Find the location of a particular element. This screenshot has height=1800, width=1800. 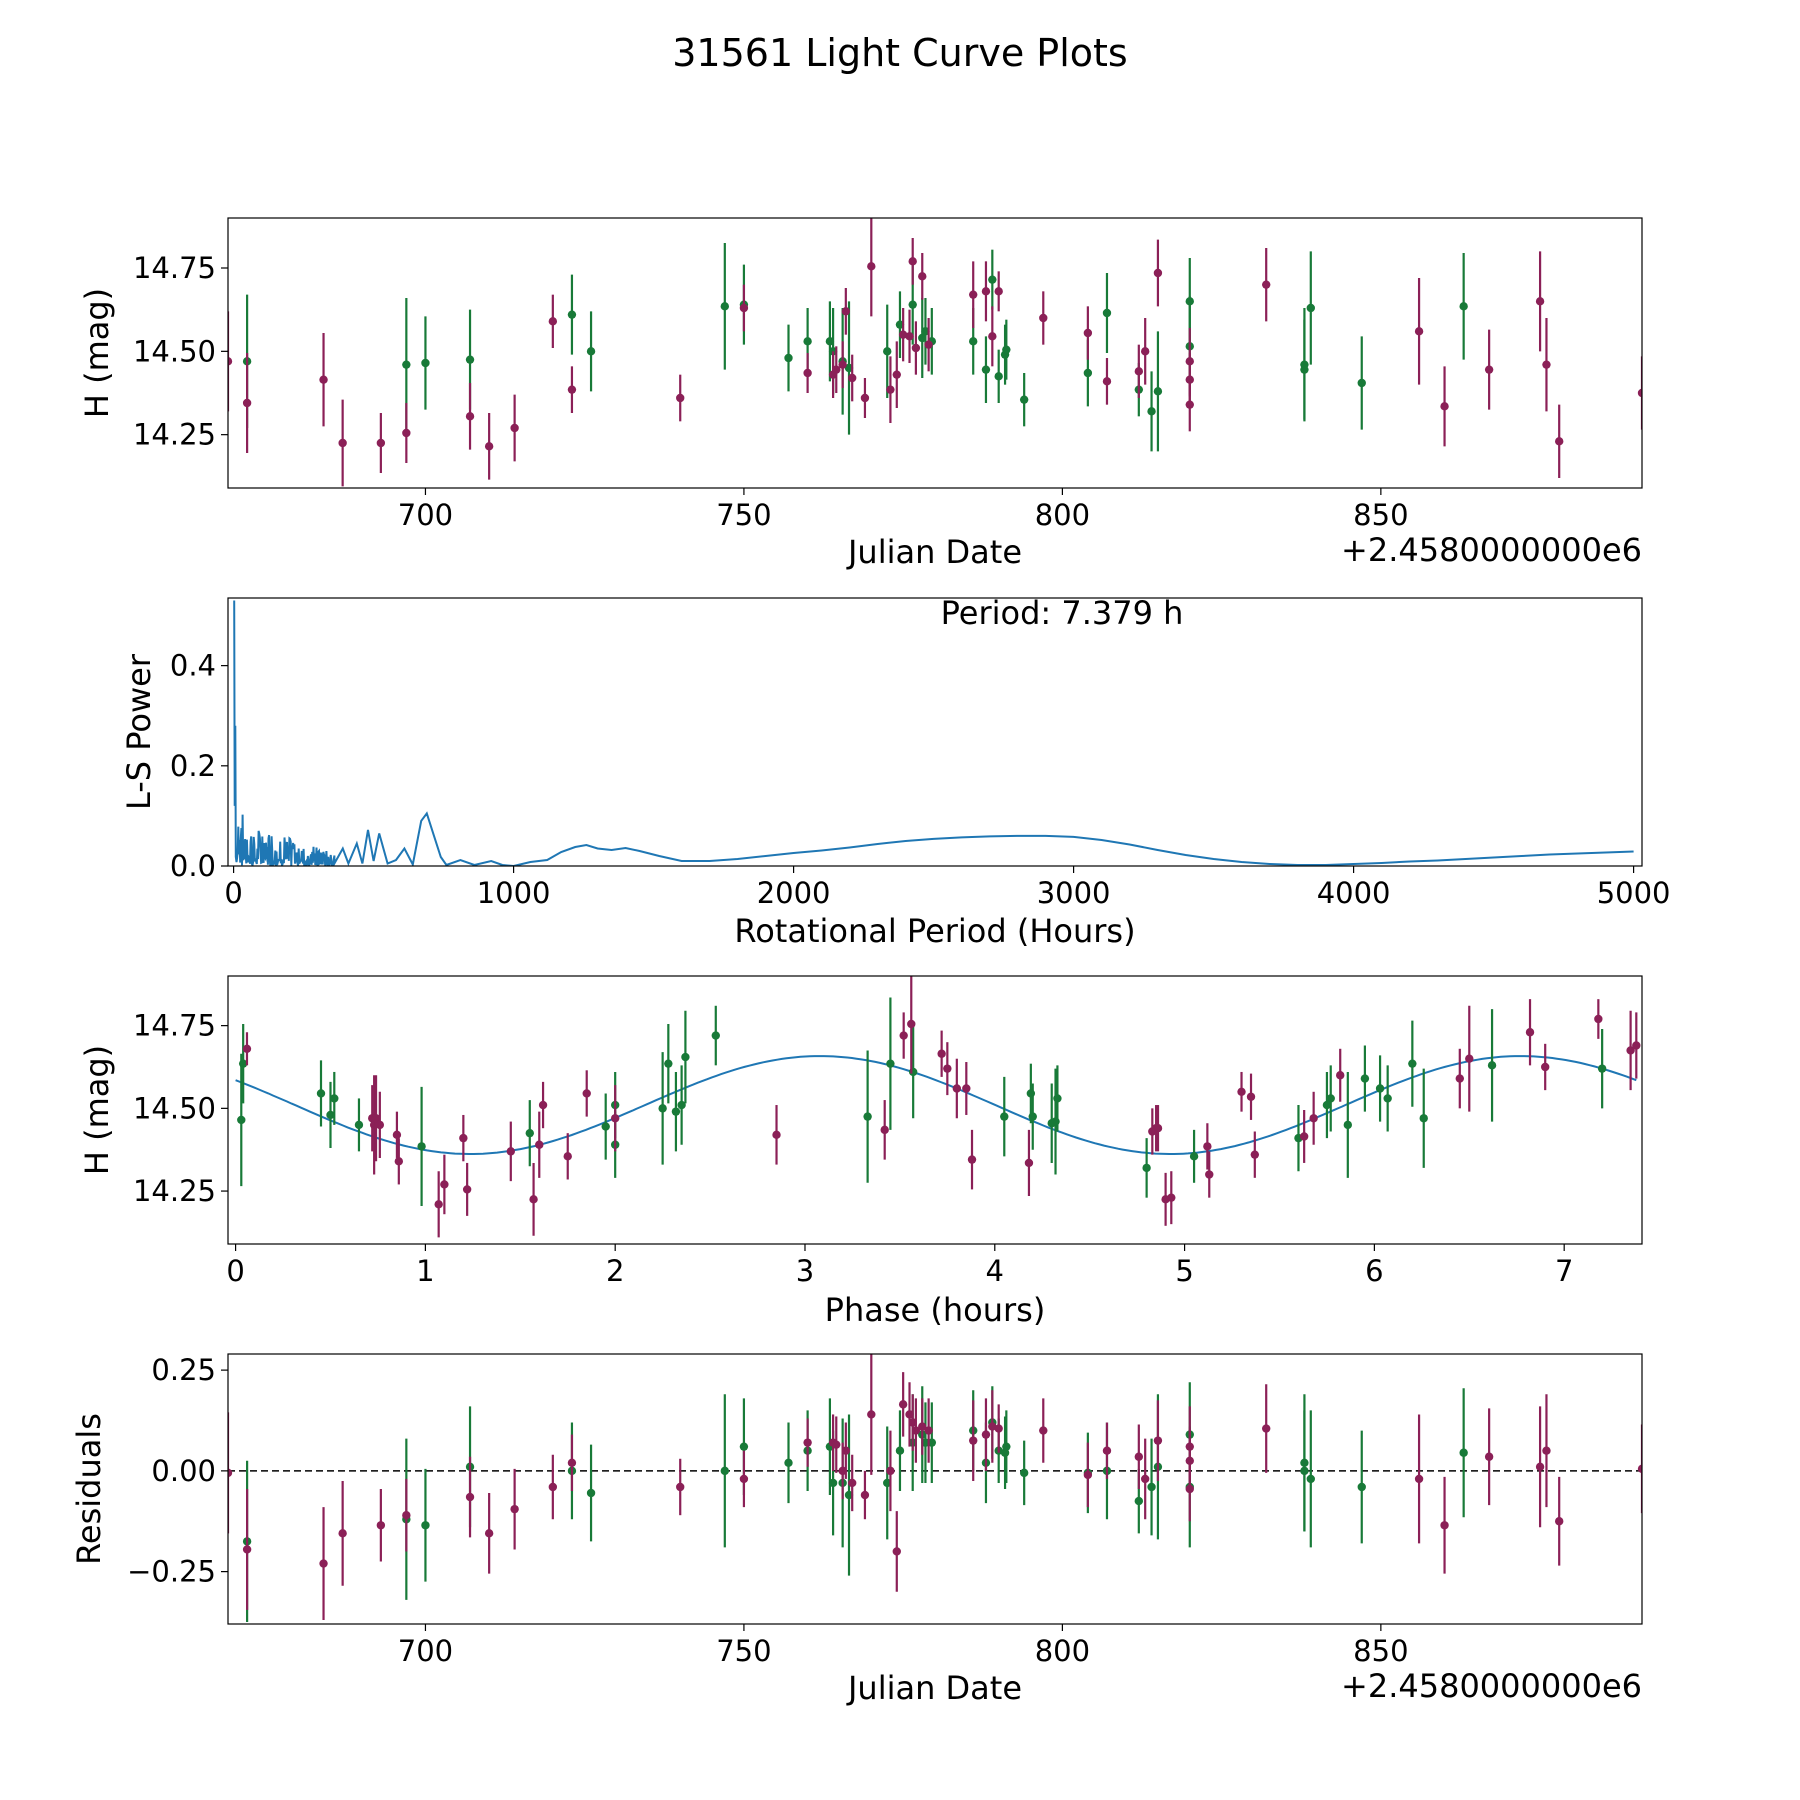

model-fit-curve is located at coordinates (936, 1105).